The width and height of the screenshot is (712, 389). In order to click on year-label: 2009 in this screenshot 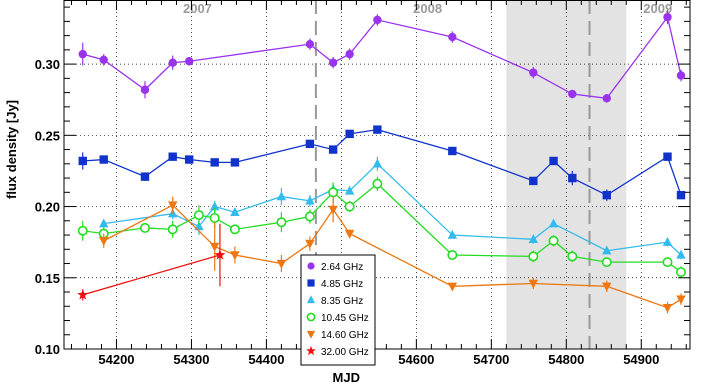, I will do `click(657, 8)`.